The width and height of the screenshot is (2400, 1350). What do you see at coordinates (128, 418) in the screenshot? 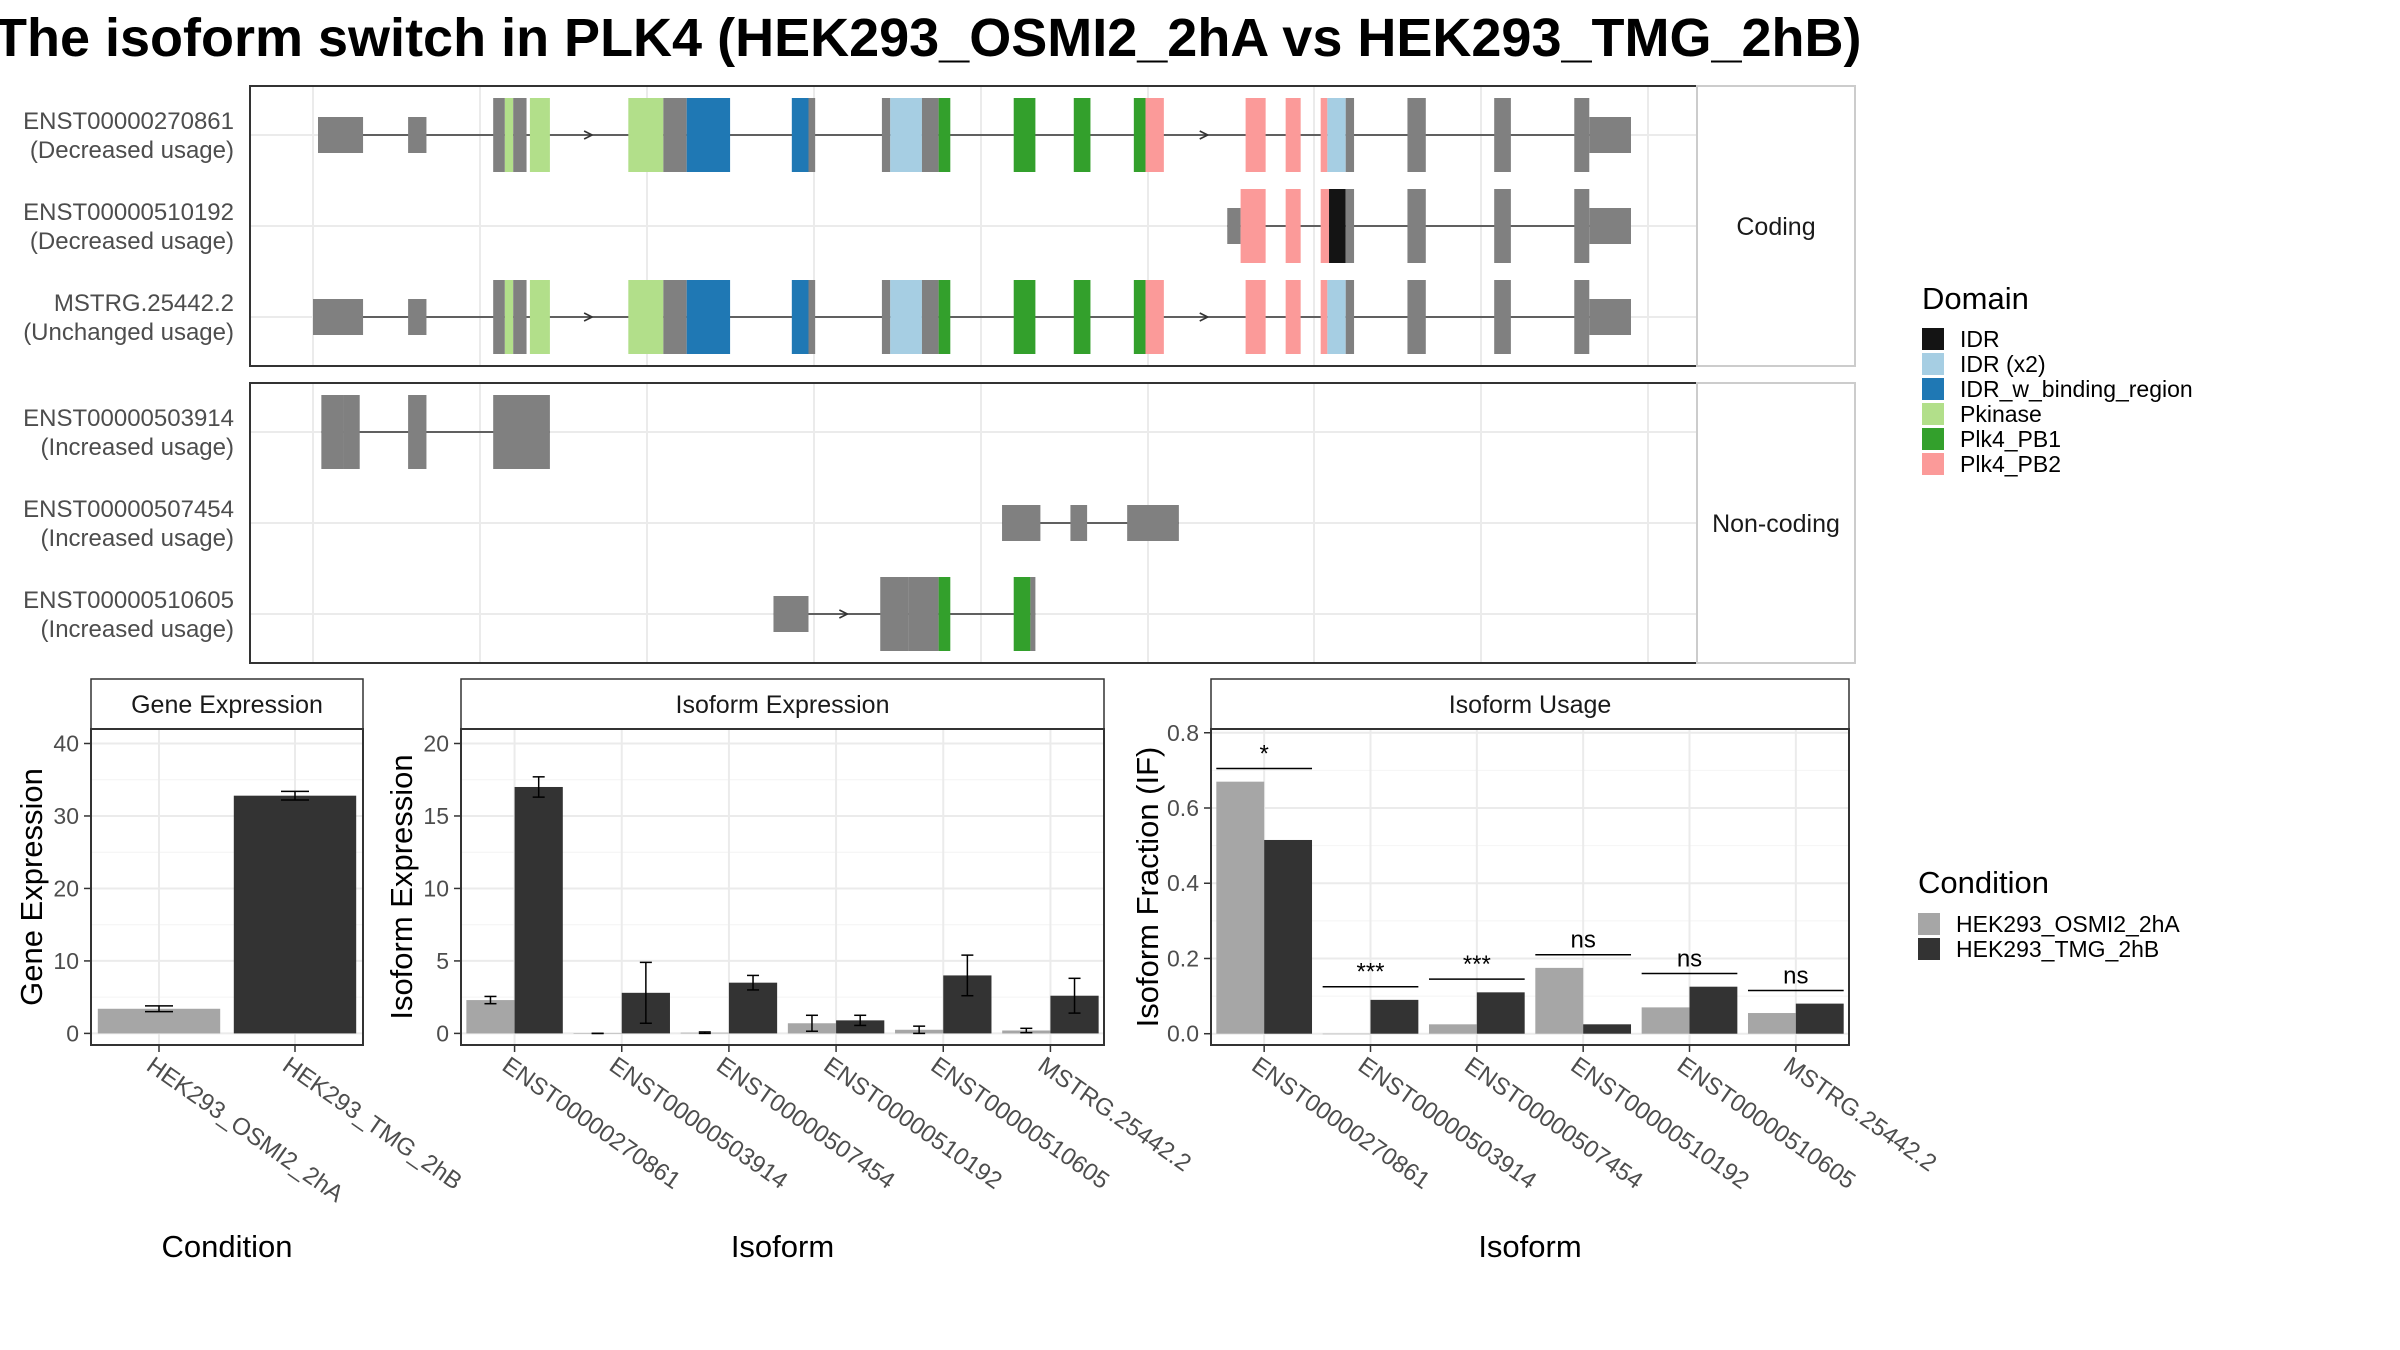
I see `transcript-id: ENST00000503914` at bounding box center [128, 418].